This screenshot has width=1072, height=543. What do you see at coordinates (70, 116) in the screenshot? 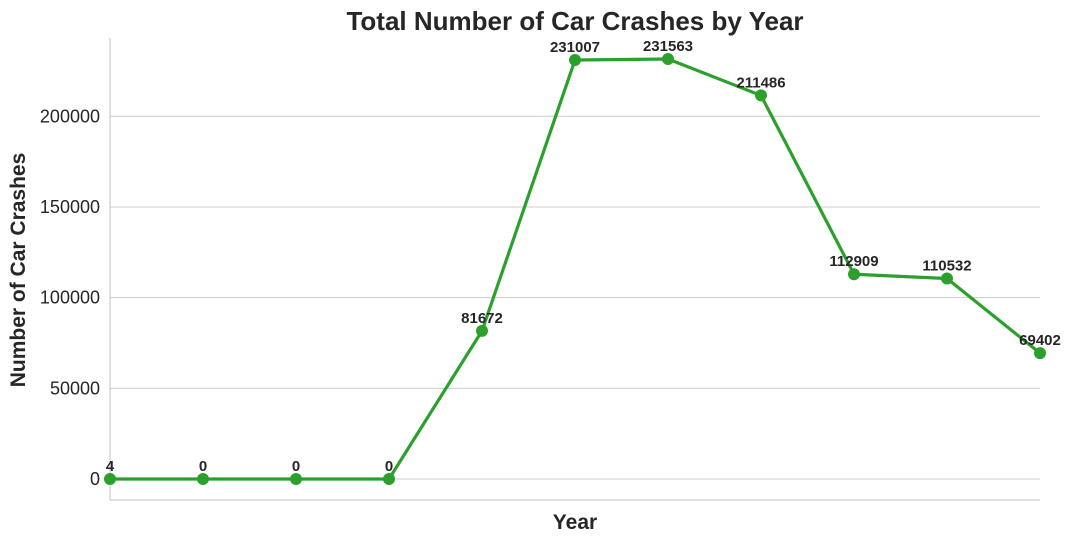
I see `y-tick-label: 200000` at bounding box center [70, 116].